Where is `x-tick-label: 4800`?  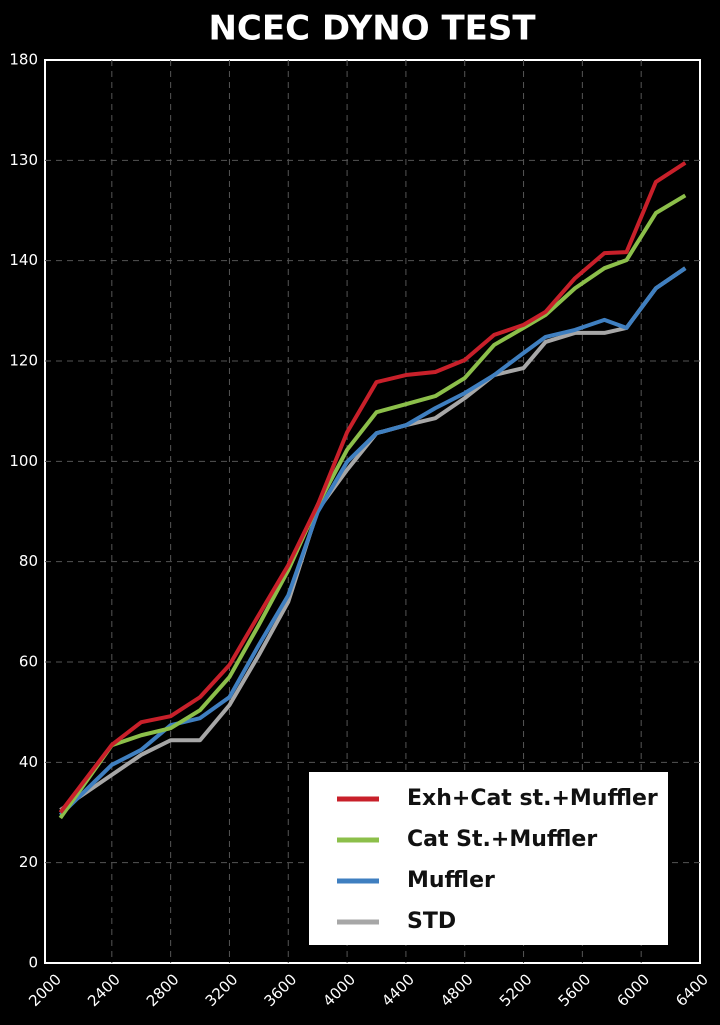
x-tick-label: 4800 is located at coordinates (457, 990).